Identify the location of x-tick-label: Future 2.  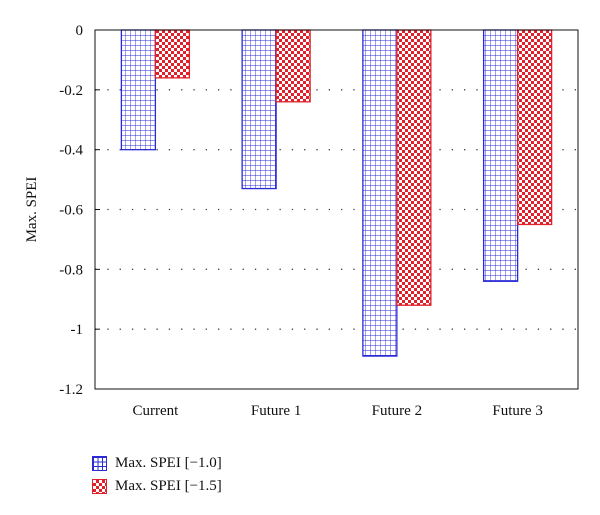
(397, 411).